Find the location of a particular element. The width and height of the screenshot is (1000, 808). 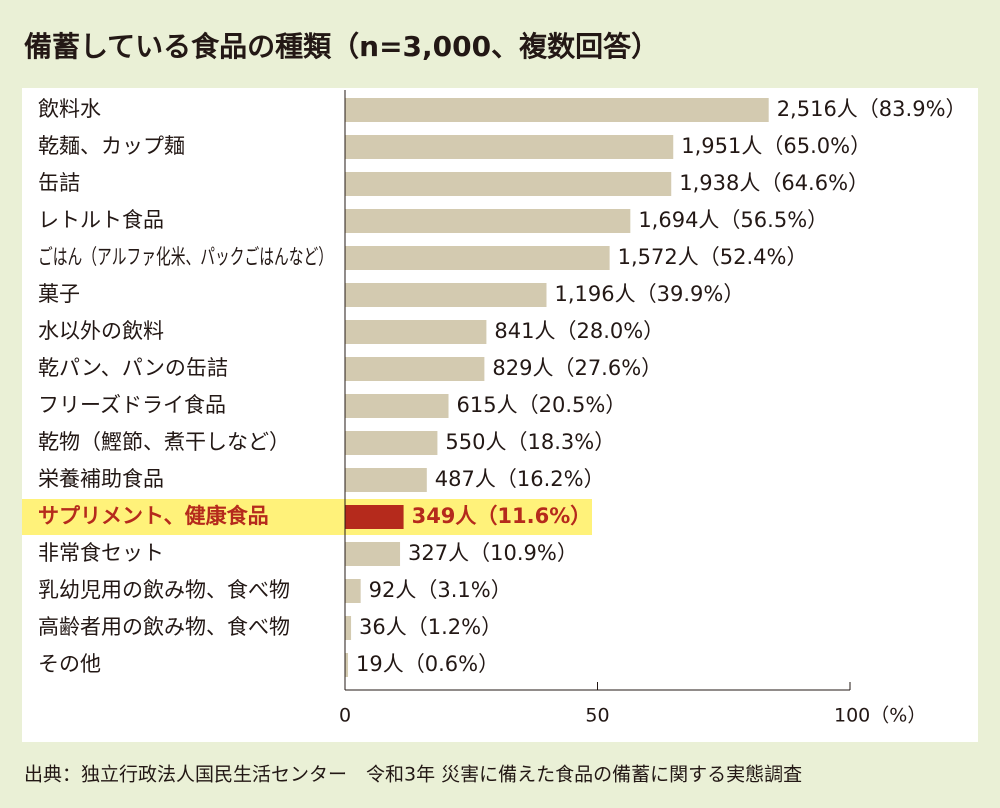

category-label: 高齢者用の飲み物、食べ物 is located at coordinates (164, 627).